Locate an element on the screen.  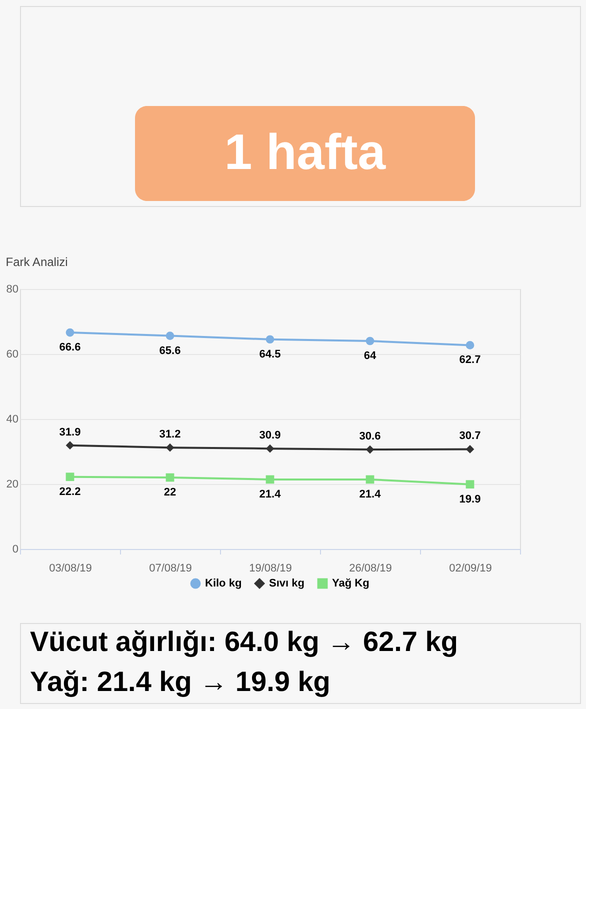
data-label: 66.6 is located at coordinates (70, 348).